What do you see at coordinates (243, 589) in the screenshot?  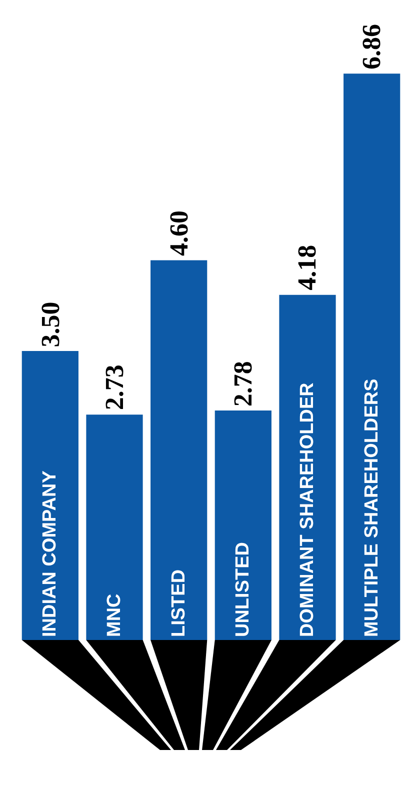 I see `x-tick-label: UNLISTED` at bounding box center [243, 589].